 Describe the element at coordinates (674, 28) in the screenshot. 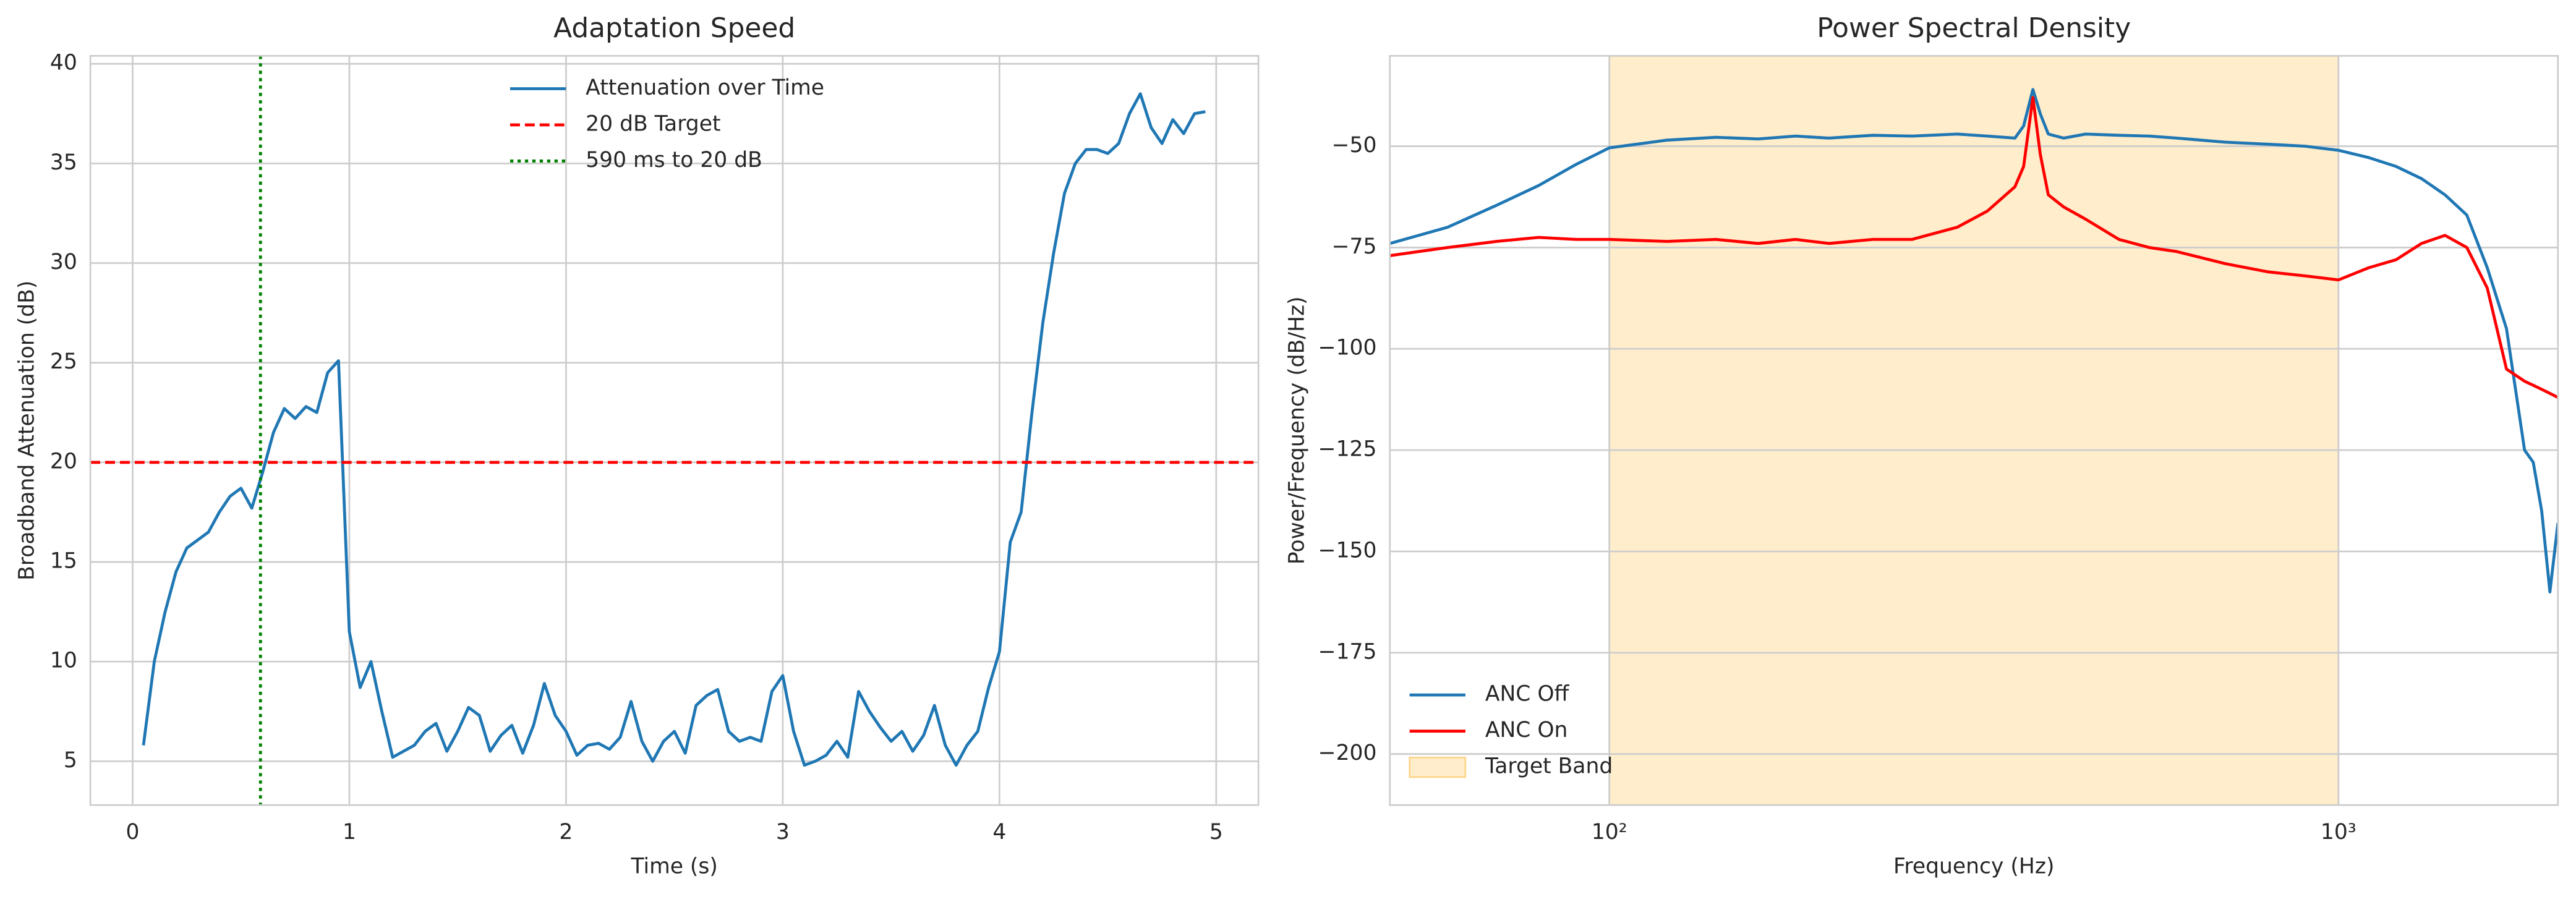

I see `chart-title: Adaptation Speed` at that location.